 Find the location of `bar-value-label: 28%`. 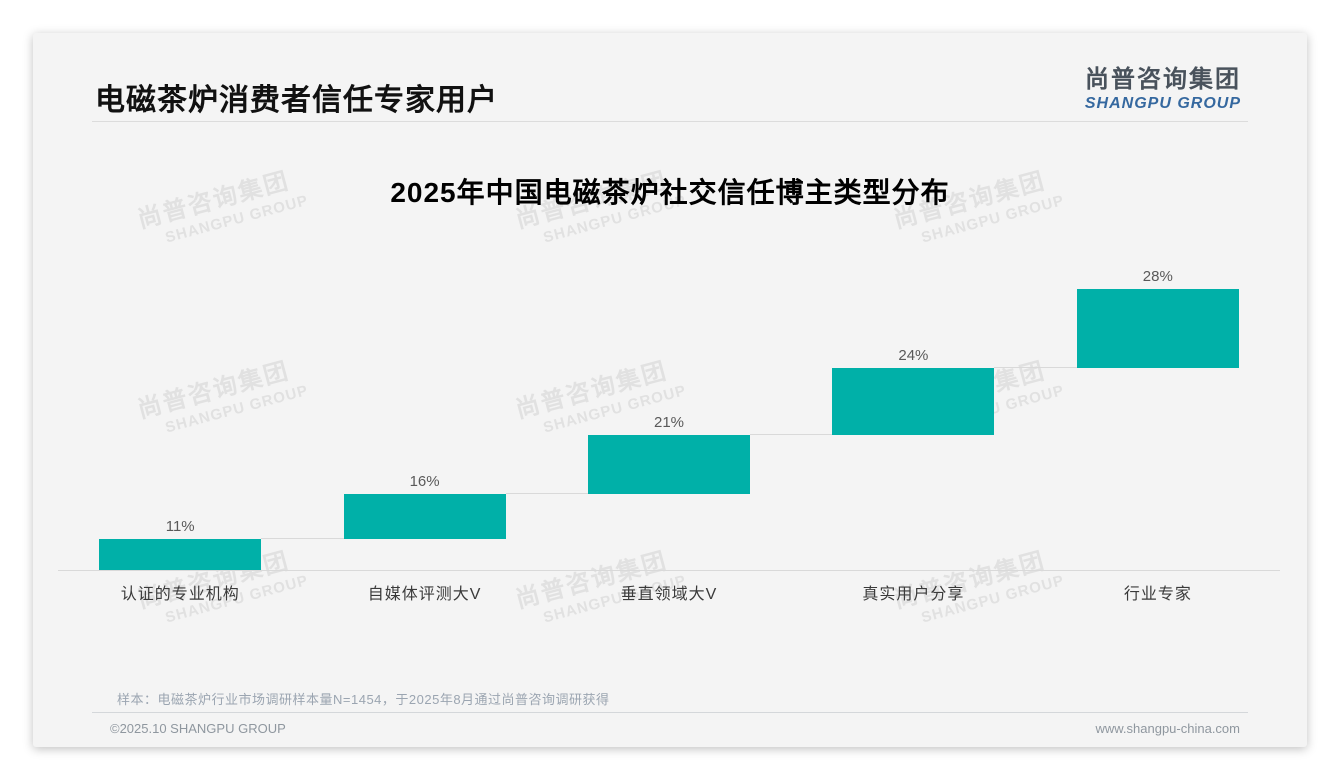

bar-value-label: 28% is located at coordinates (1157, 276).